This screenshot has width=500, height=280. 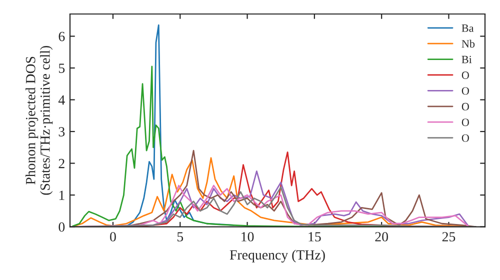 I want to click on legend-label: Ba, so click(x=468, y=28).